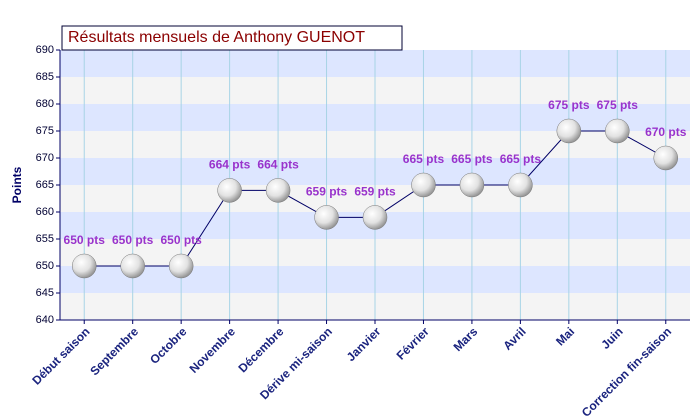  Describe the element at coordinates (168, 345) in the screenshot. I see `x-tick-label: Octobre` at that location.